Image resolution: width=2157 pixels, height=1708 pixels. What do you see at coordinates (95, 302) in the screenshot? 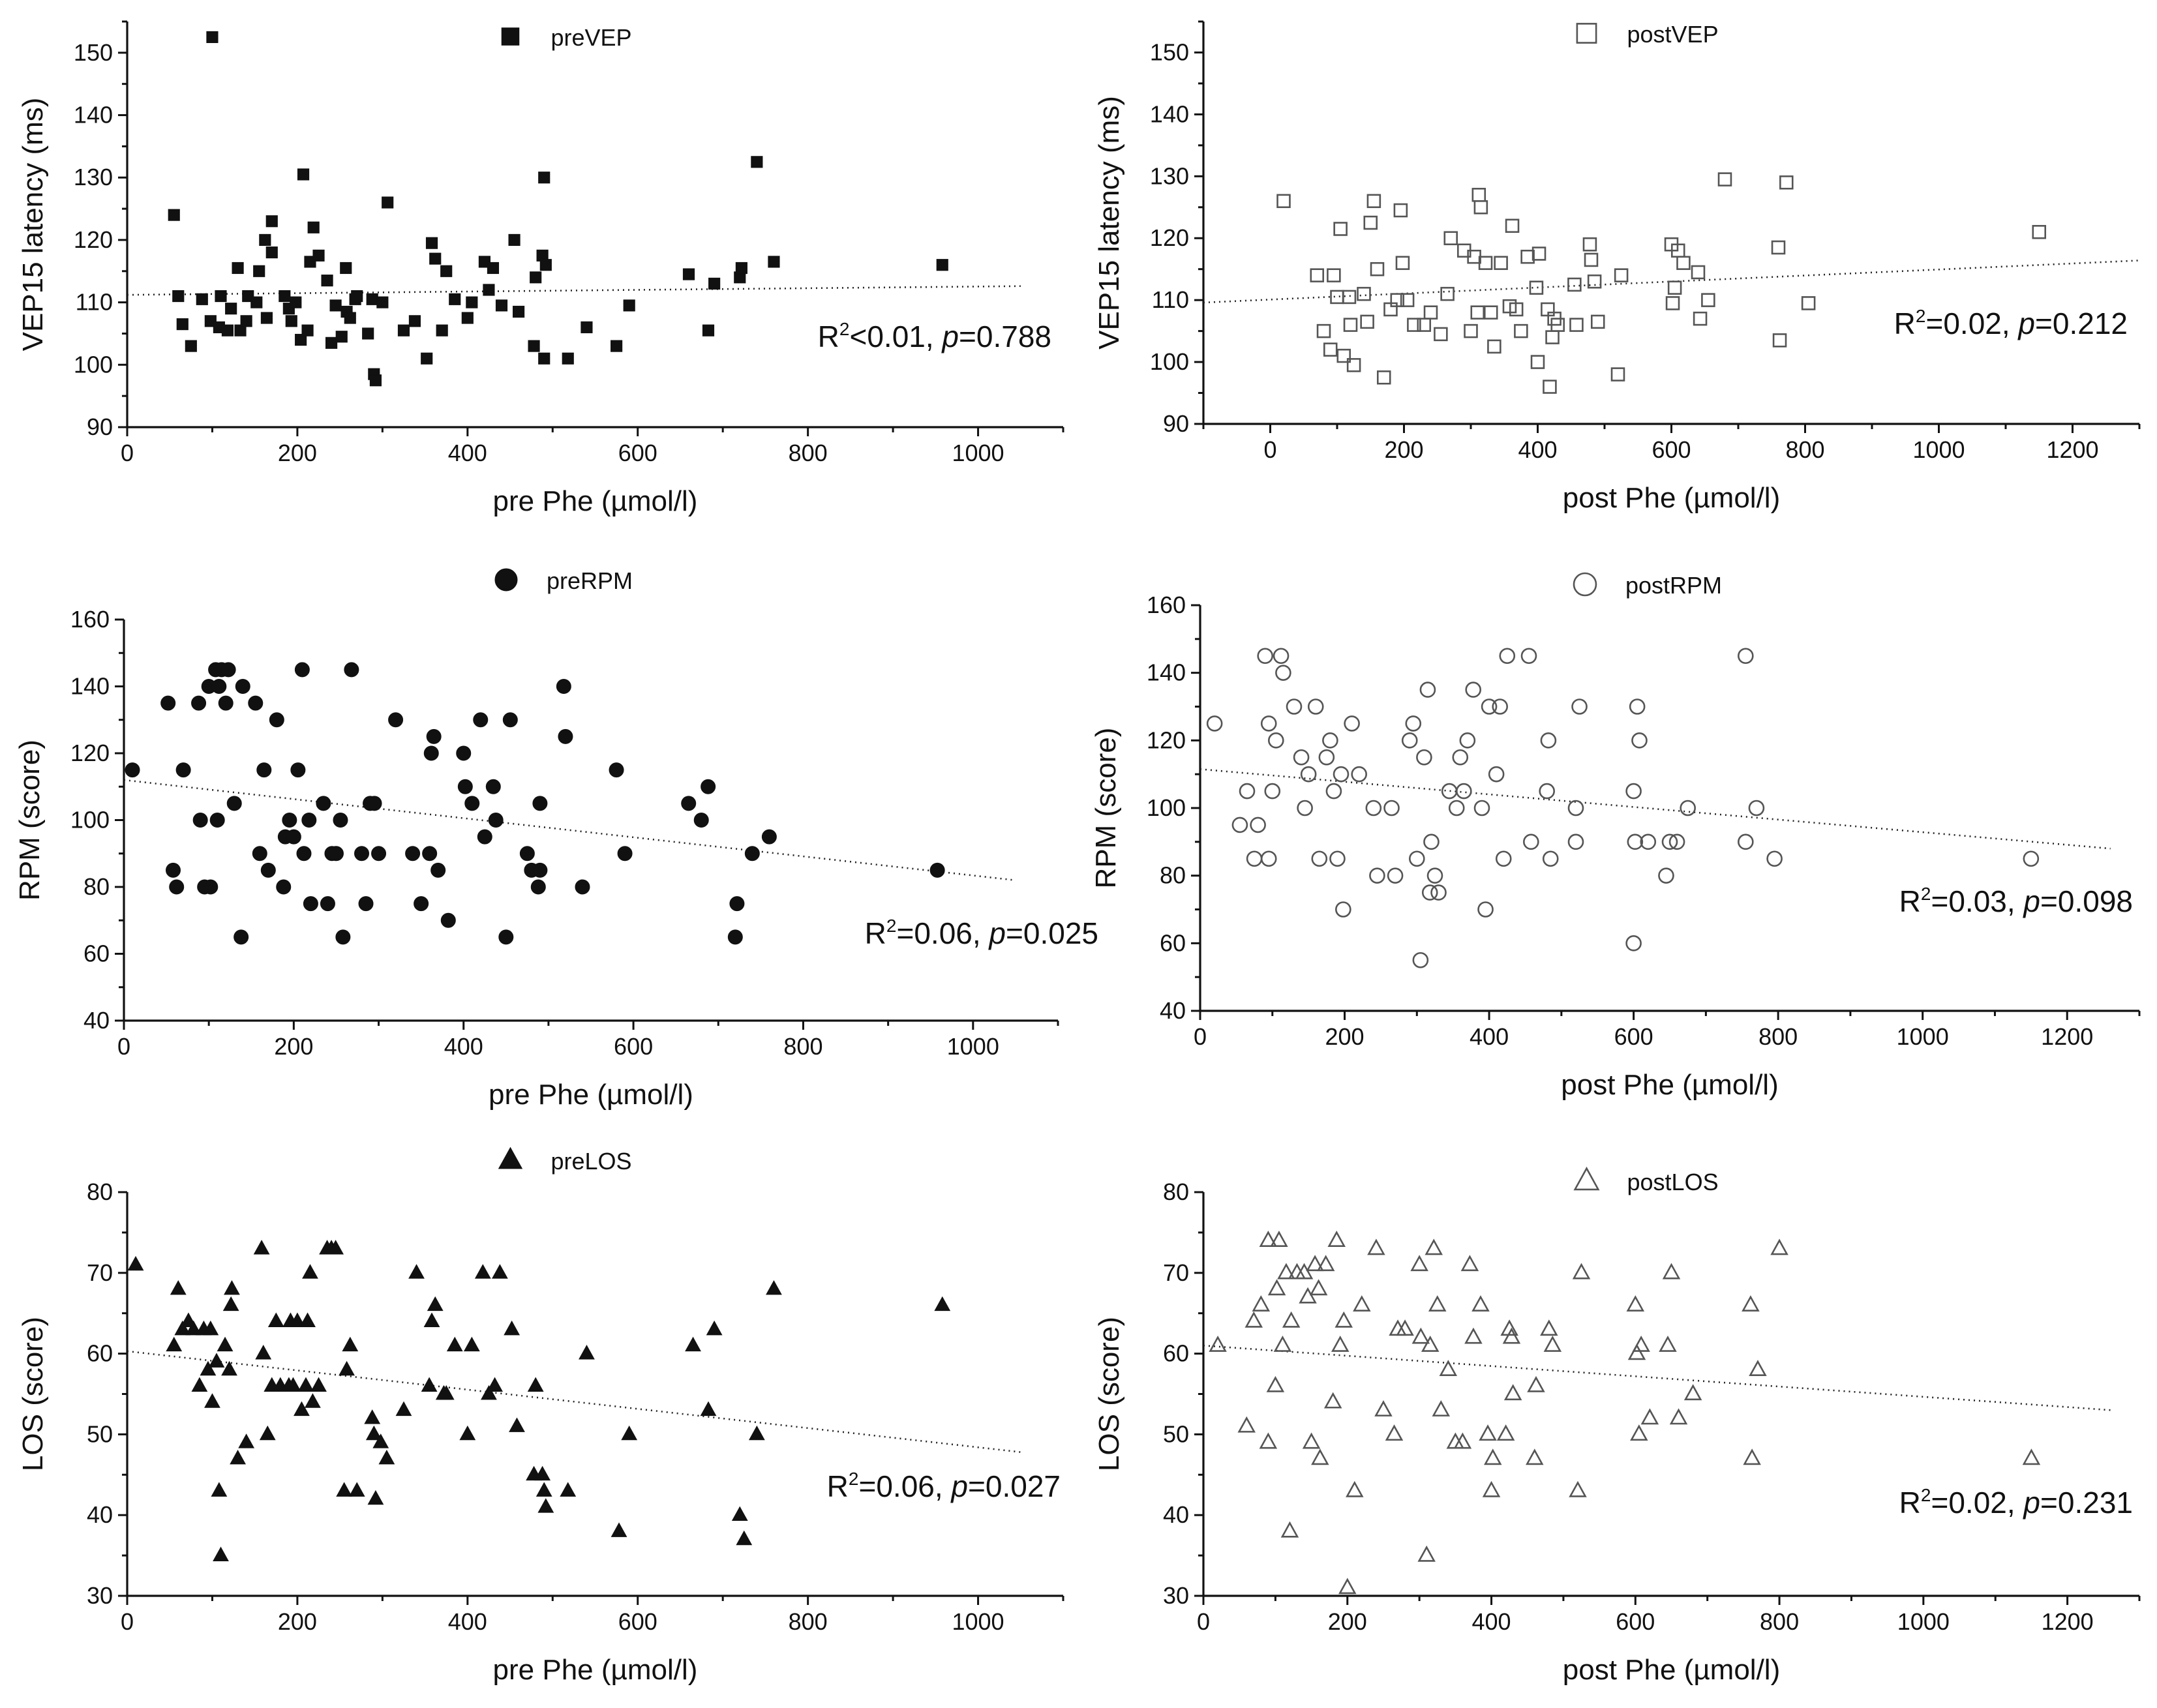
I see `pre-vep-y-tick-label: 110` at bounding box center [95, 302].